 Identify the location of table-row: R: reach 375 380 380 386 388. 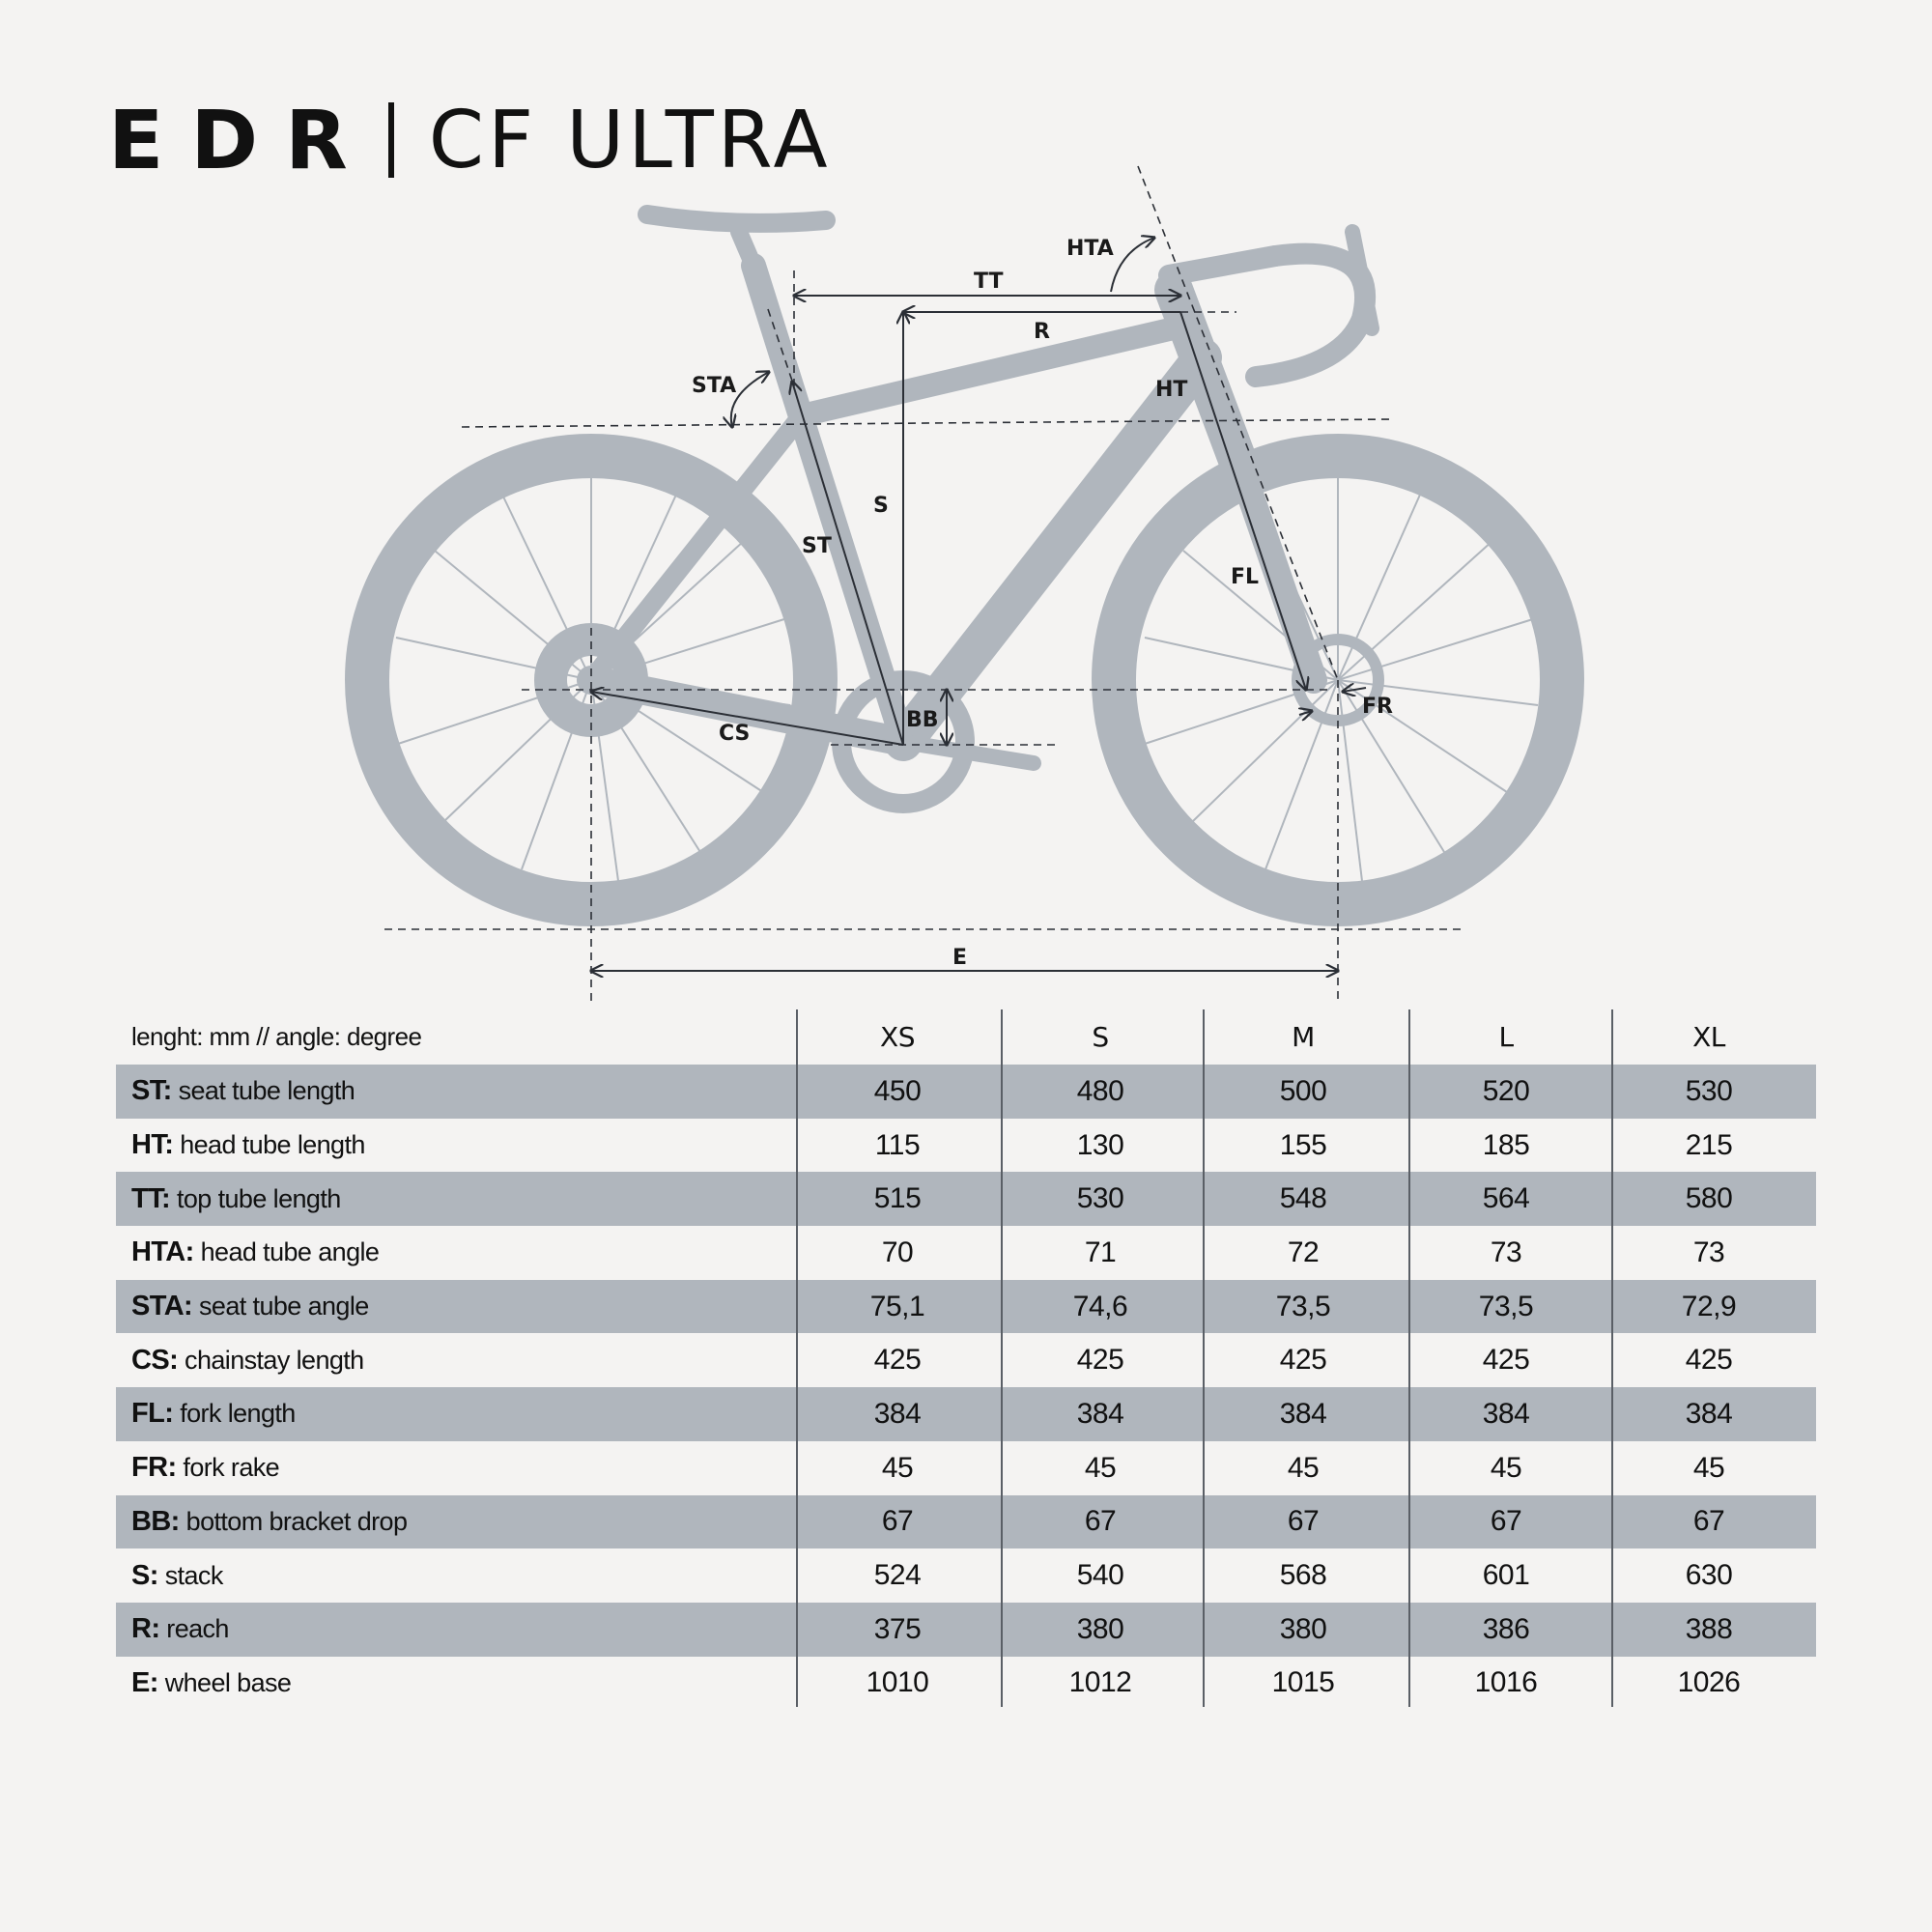
(966, 1629).